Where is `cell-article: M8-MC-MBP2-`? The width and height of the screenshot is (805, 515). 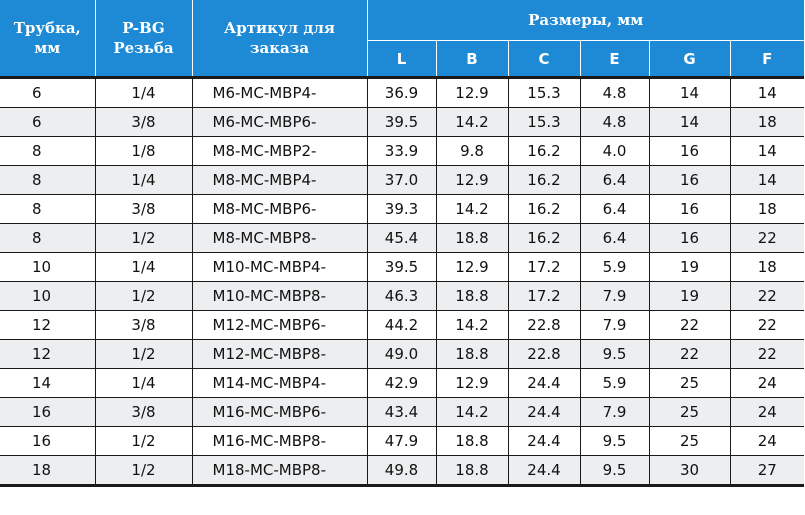 cell-article: M8-MC-MBP2- is located at coordinates (280, 151).